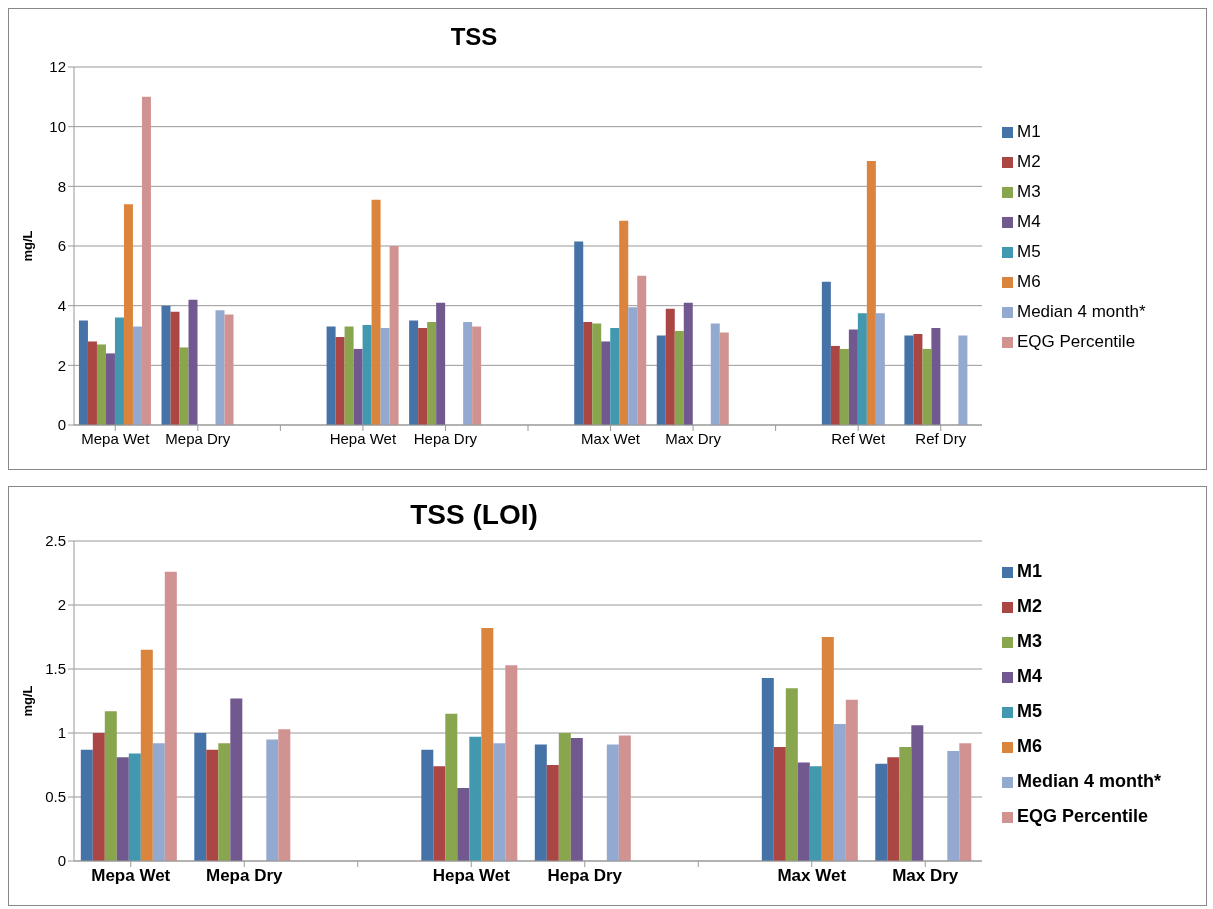  Describe the element at coordinates (1030, 676) in the screenshot. I see `legend-label: M4` at that location.